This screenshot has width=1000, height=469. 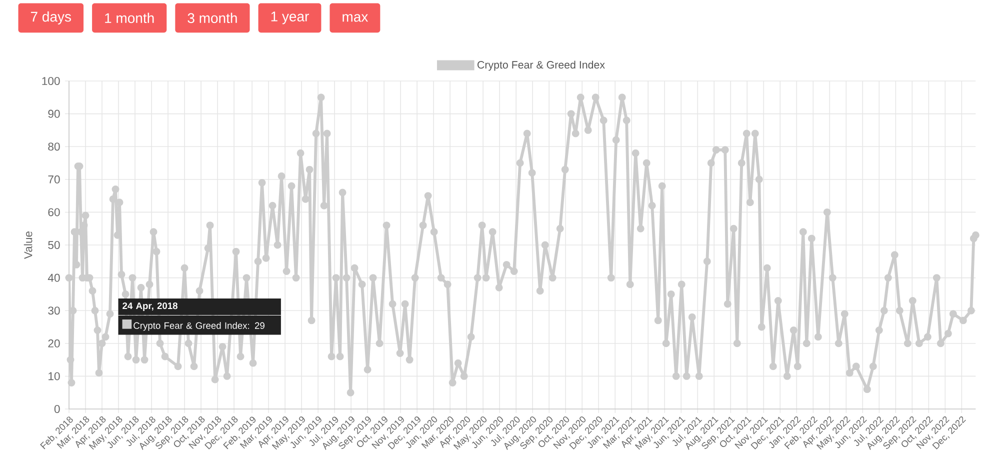 What do you see at coordinates (51, 81) in the screenshot?
I see `y-tick-label: 100` at bounding box center [51, 81].